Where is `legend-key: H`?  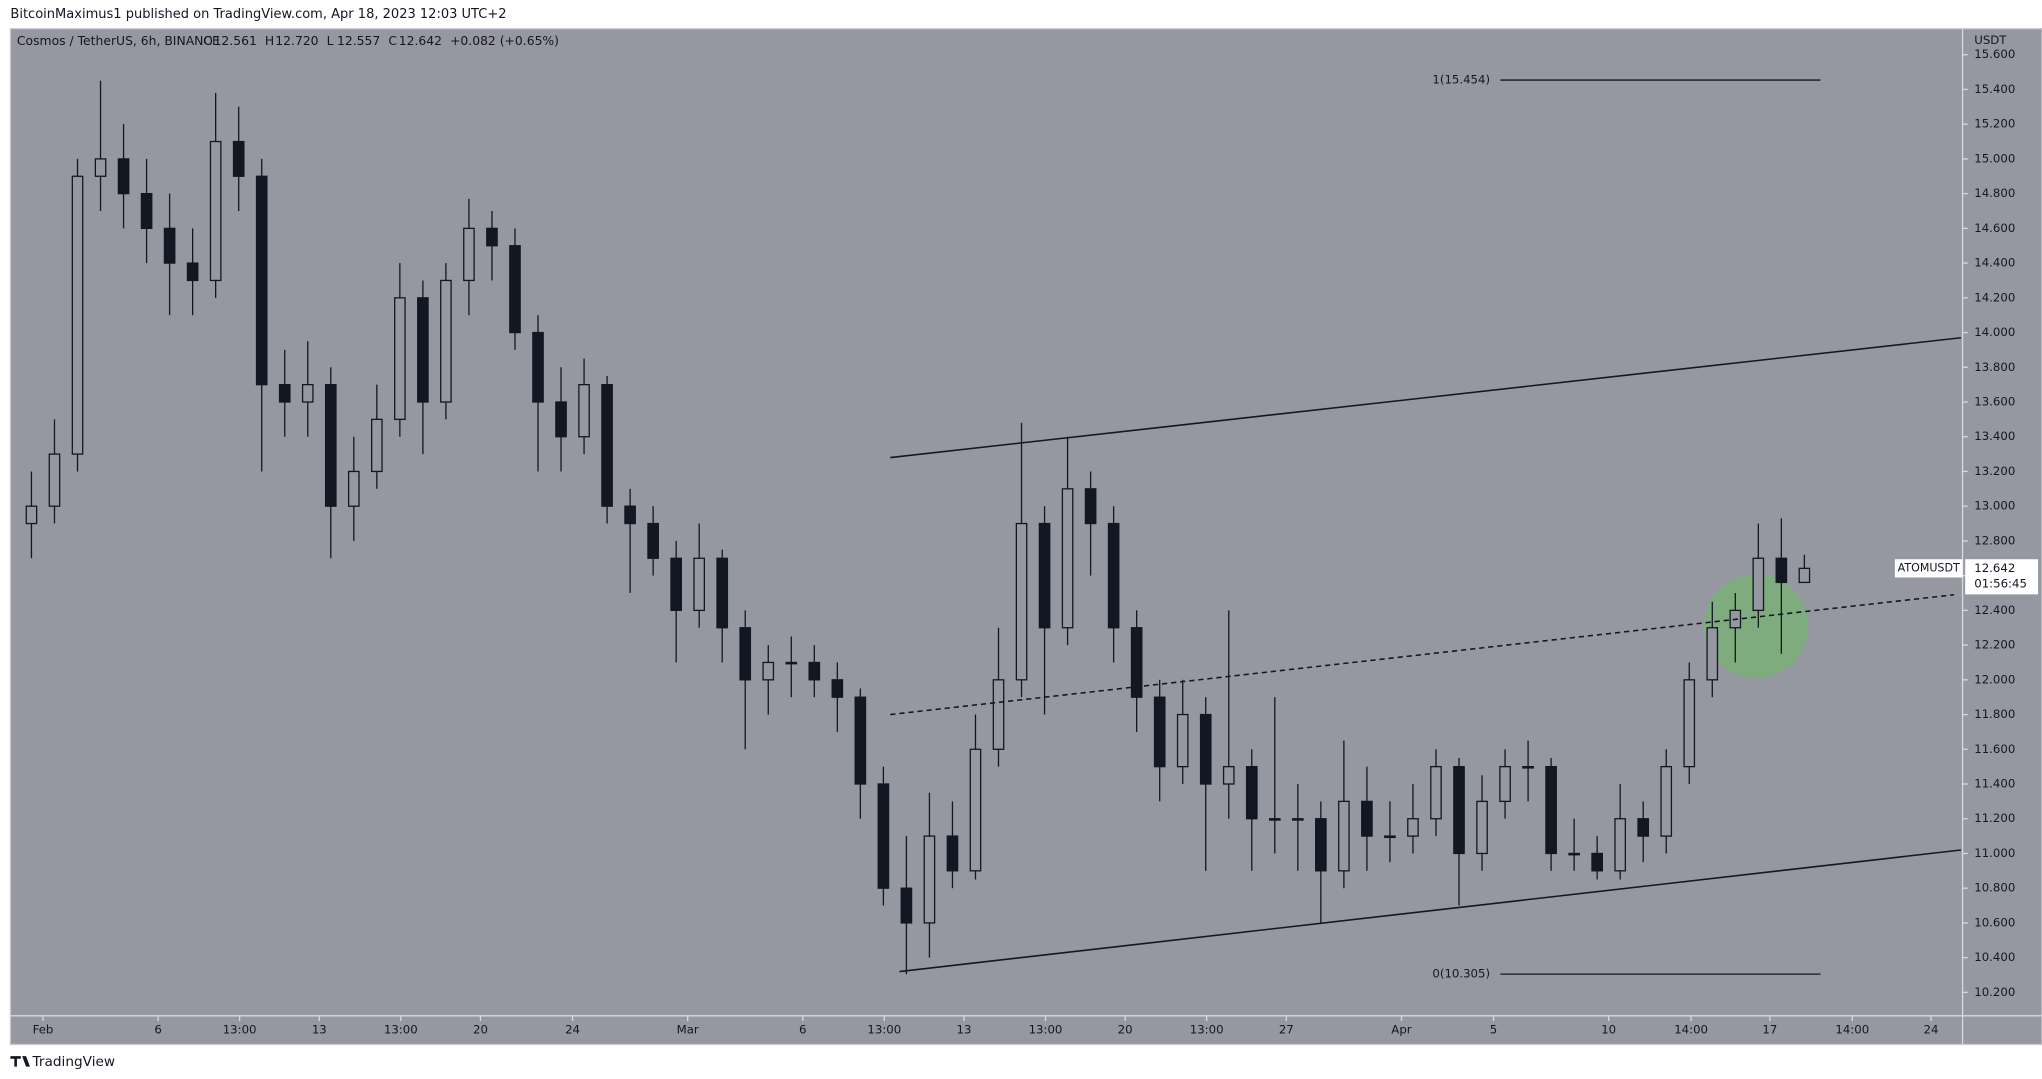 legend-key: H is located at coordinates (269, 41).